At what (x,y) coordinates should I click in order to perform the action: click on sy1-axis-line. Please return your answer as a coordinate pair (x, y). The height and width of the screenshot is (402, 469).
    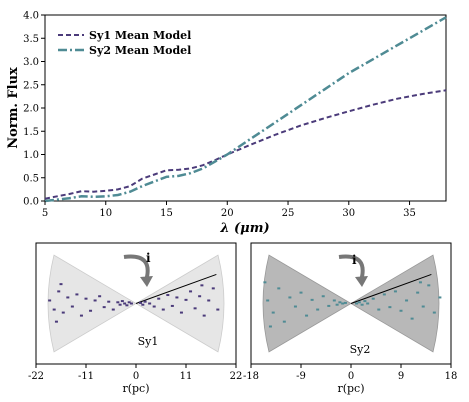
    Looking at the image, I should click on (176, 288).